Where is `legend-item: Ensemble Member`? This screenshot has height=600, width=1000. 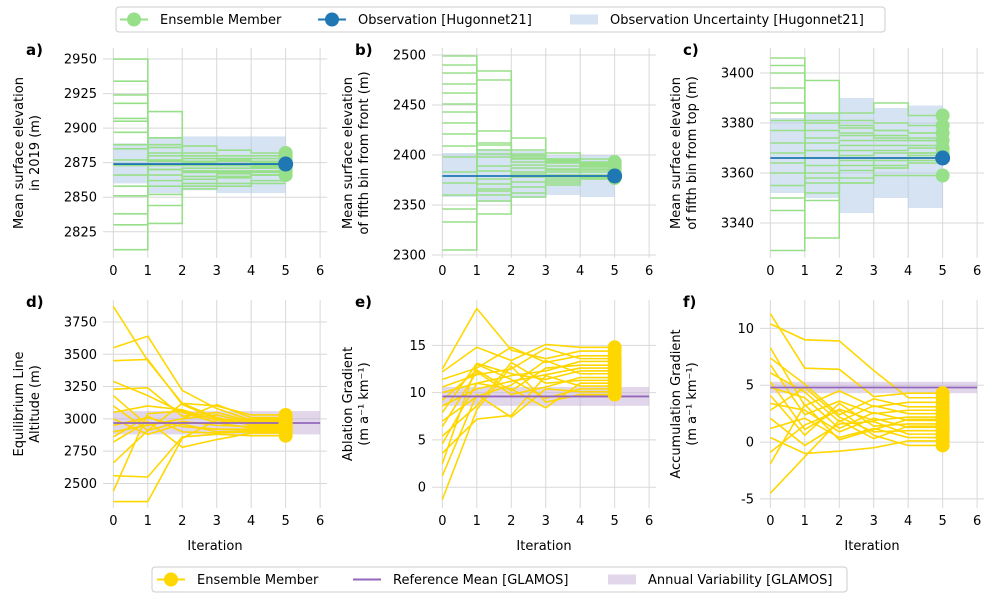
legend-item: Ensemble Member is located at coordinates (201, 20).